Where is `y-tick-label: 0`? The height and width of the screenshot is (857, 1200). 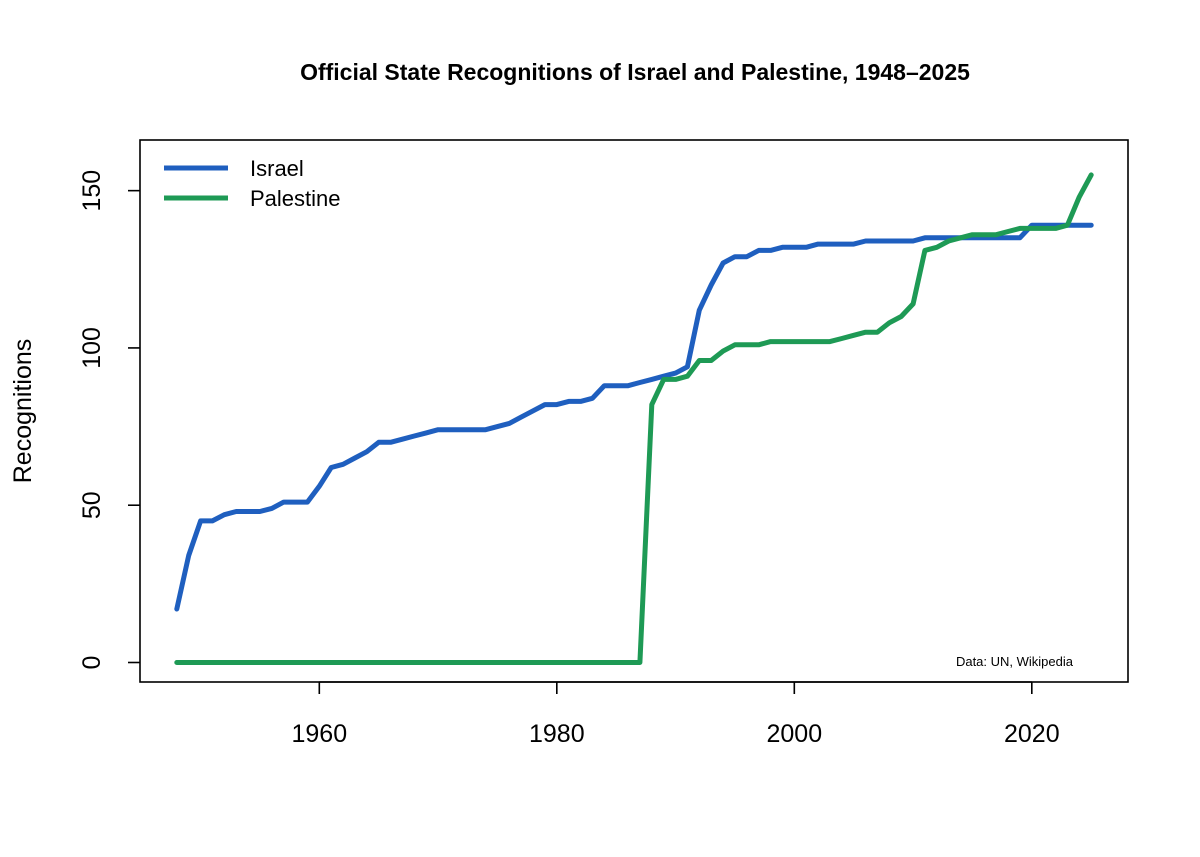
y-tick-label: 0 is located at coordinates (92, 663).